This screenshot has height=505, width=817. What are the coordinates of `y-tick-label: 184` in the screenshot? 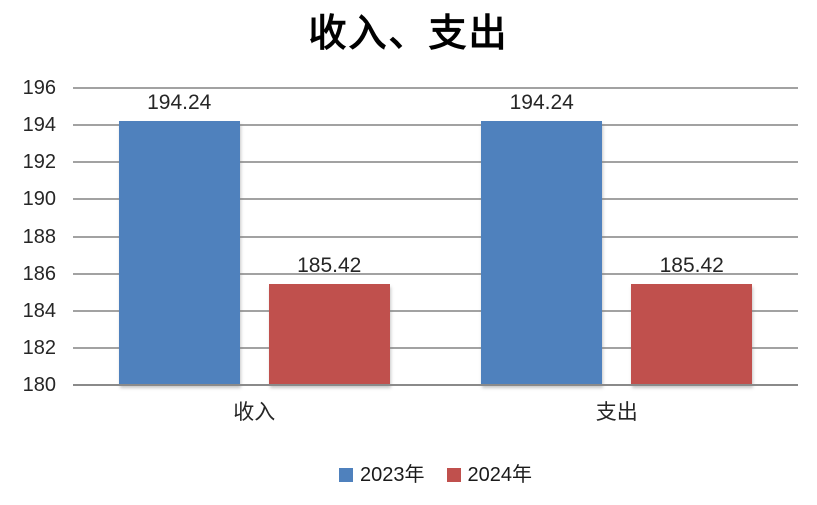 It's located at (39, 310).